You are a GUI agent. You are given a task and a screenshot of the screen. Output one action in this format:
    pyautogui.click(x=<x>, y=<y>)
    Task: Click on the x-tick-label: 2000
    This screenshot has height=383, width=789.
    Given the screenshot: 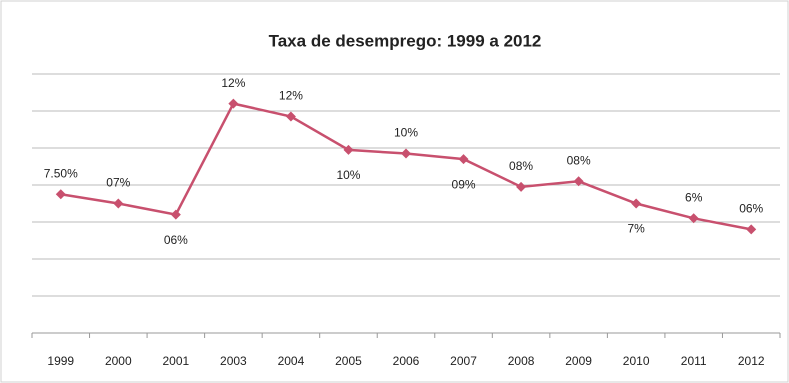 What is the action you would take?
    pyautogui.click(x=118, y=361)
    